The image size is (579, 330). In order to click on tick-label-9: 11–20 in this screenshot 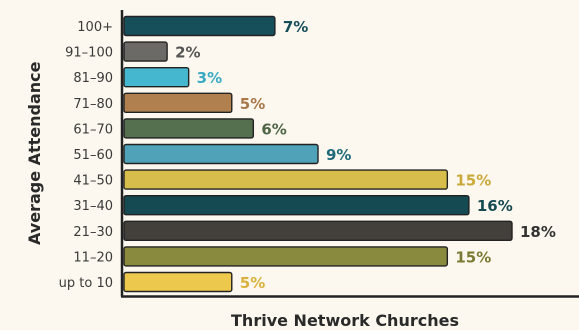, I will do `click(93, 257)`.